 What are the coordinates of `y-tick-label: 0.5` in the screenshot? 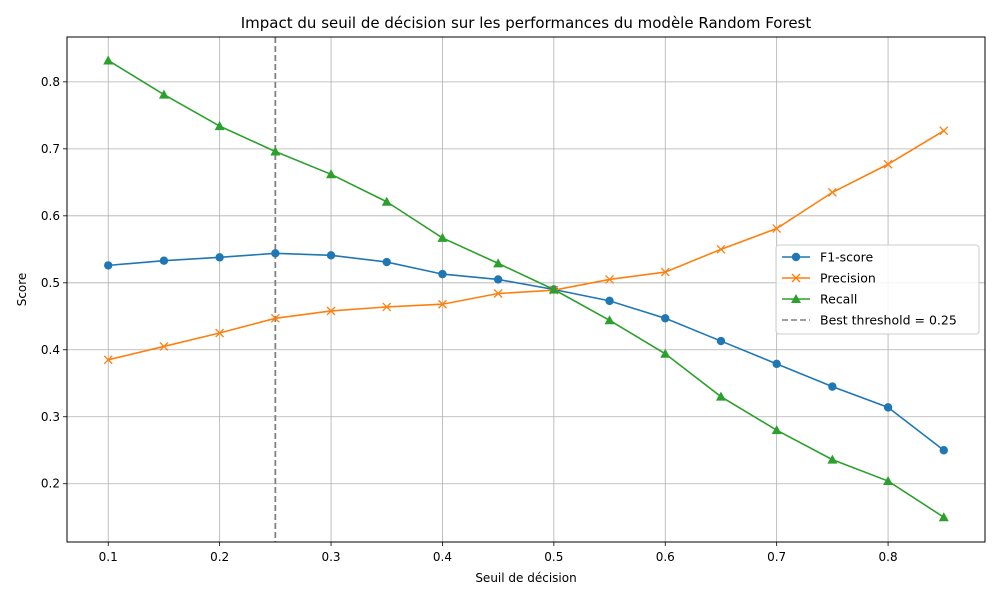 It's located at (50, 283).